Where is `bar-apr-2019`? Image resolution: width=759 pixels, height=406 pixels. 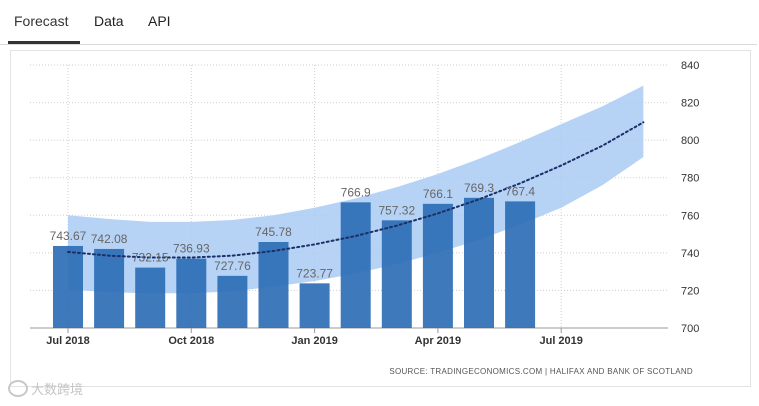 bar-apr-2019 is located at coordinates (437, 265).